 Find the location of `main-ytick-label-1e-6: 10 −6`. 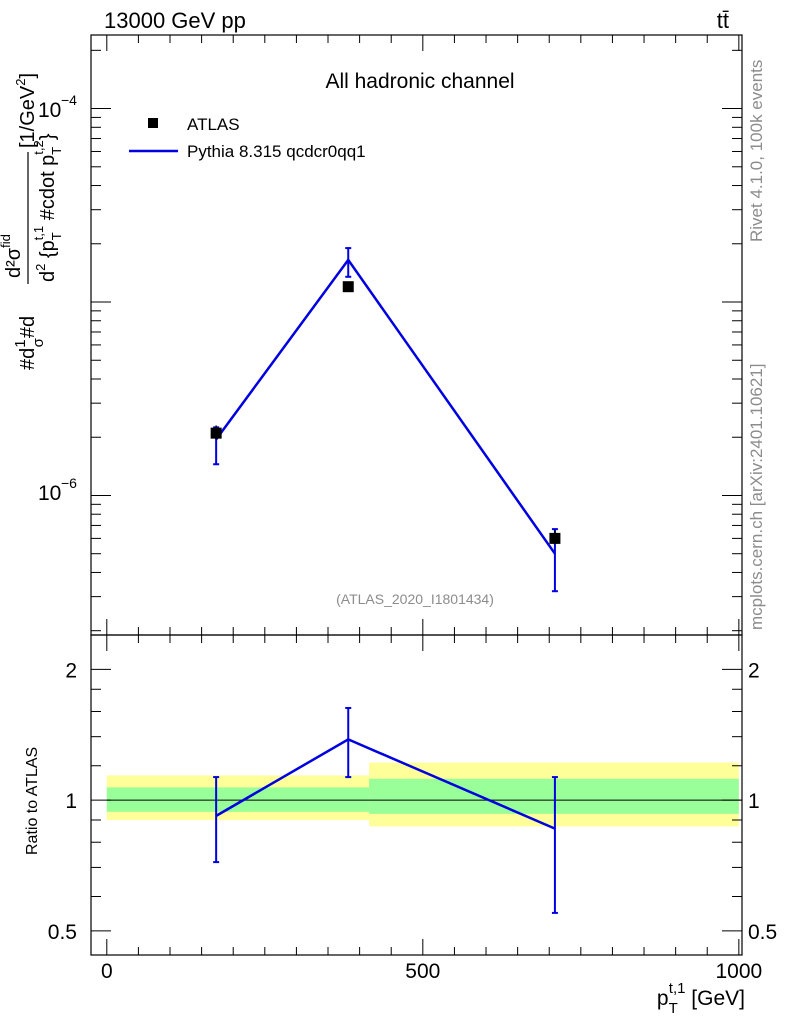

main-ytick-label-1e-6: 10 −6 is located at coordinates (57, 490).